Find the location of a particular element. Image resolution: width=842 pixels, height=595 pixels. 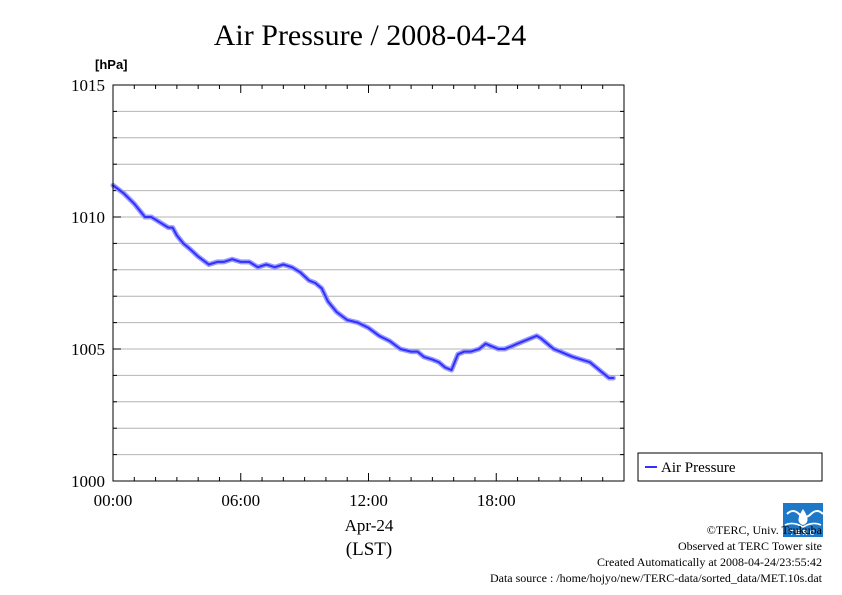

copyright-note: ©TERC, Univ. Tsukuba is located at coordinates (764, 530).